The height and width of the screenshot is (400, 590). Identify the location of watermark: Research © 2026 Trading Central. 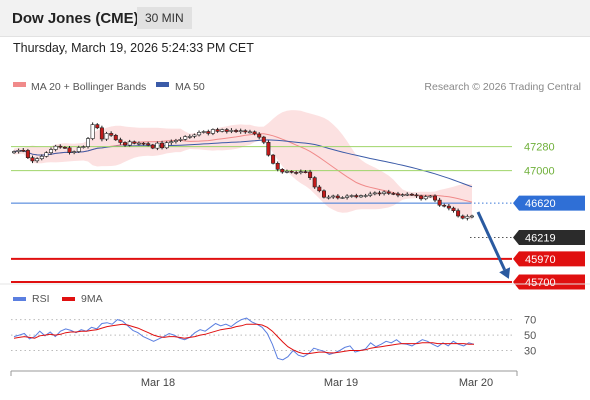
(502, 87).